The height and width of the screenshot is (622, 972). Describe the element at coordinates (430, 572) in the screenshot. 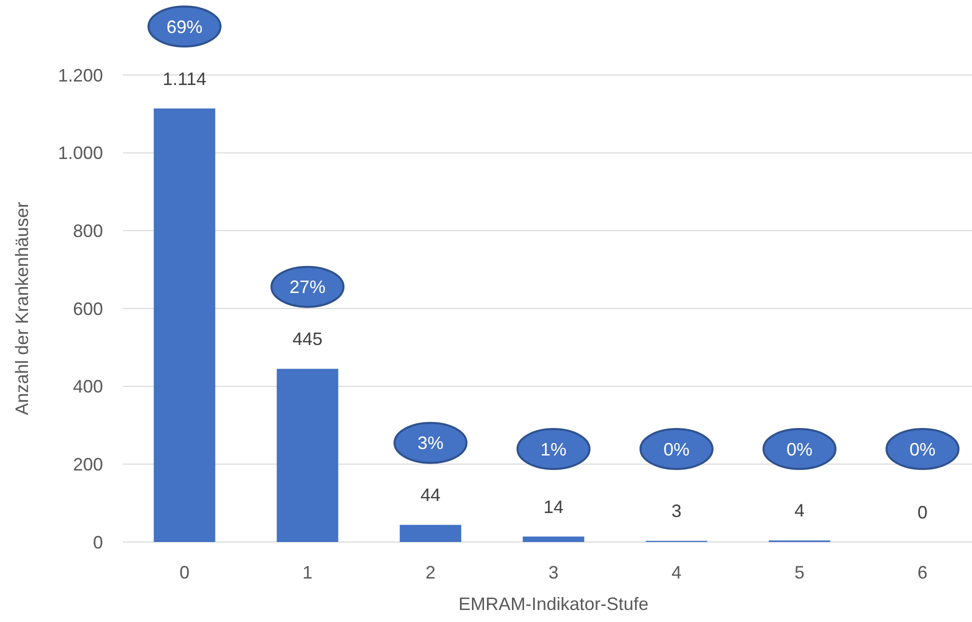

I see `x-tick-label: 2` at that location.